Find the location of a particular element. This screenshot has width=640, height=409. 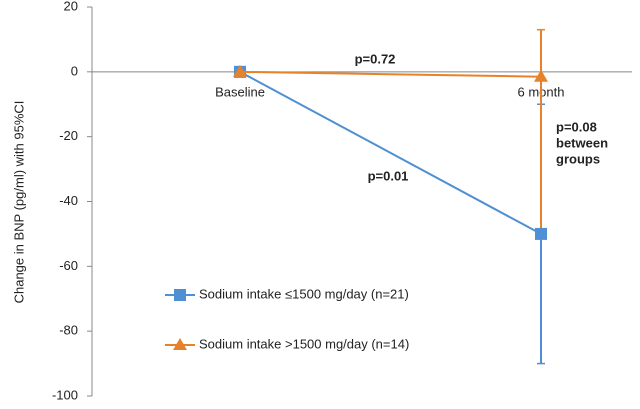

series-line is located at coordinates (390, 74).